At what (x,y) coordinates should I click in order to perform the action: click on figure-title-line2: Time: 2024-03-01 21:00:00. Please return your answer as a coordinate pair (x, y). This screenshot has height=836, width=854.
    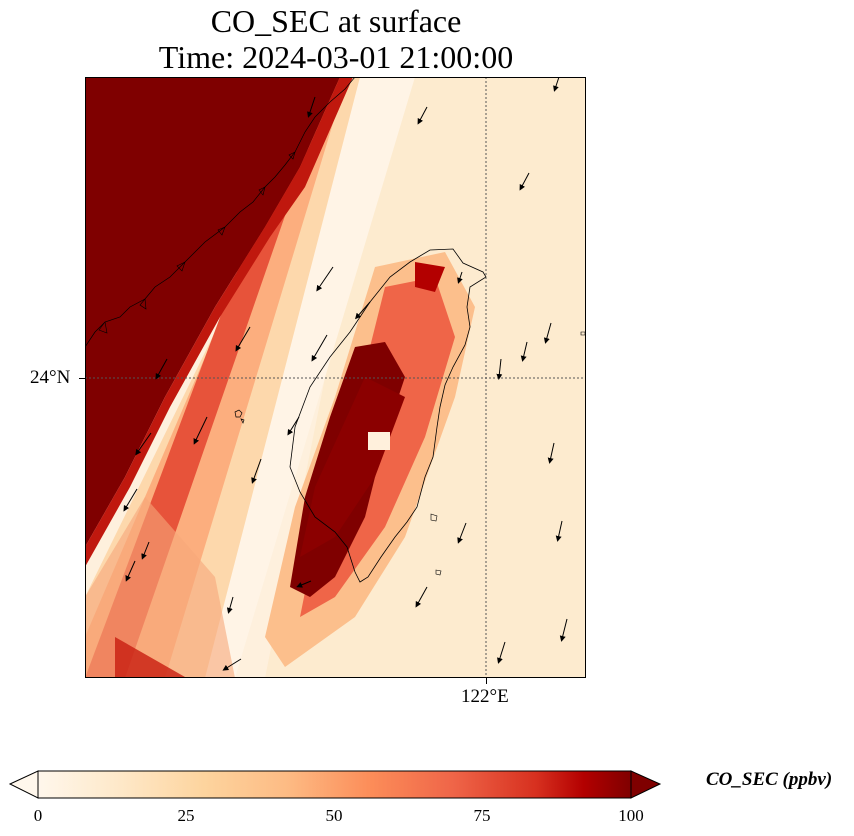
    Looking at the image, I should click on (336, 57).